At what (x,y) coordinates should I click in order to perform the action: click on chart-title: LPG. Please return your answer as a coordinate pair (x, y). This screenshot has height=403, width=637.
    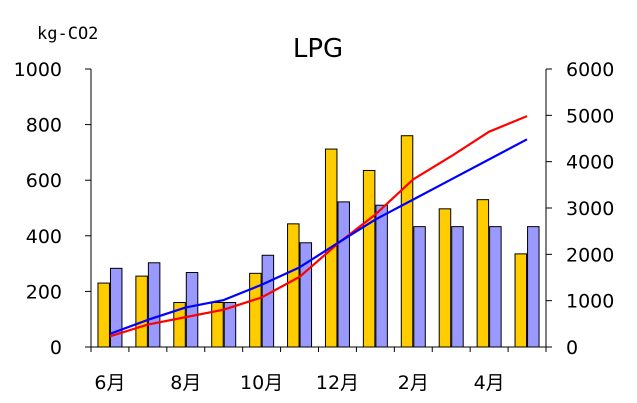
    Looking at the image, I should click on (318, 49).